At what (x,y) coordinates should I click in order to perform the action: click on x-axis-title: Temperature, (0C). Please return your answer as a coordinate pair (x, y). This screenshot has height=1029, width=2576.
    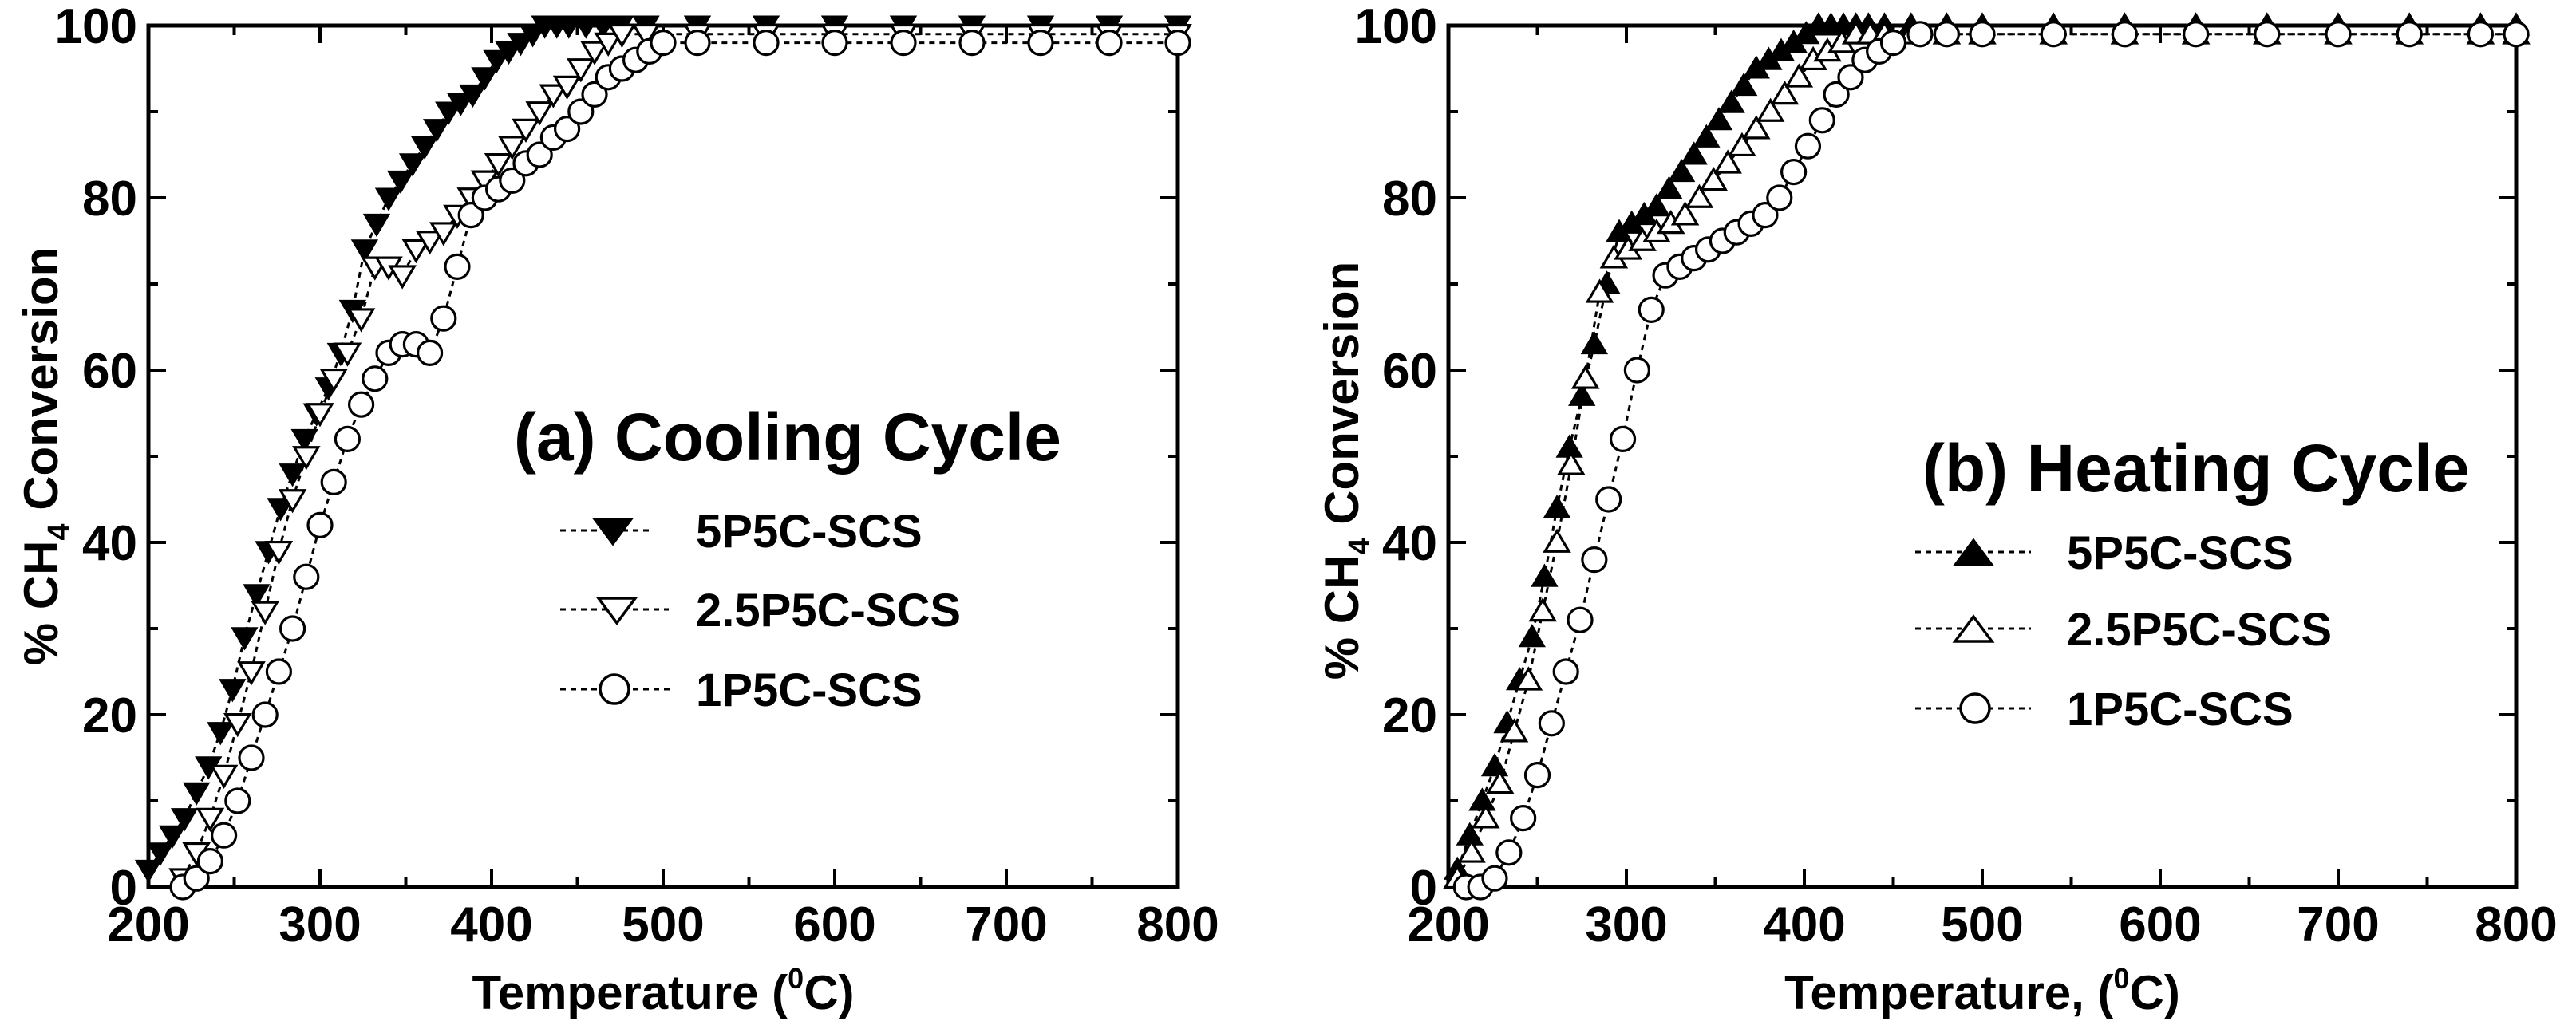
    Looking at the image, I should click on (1982, 990).